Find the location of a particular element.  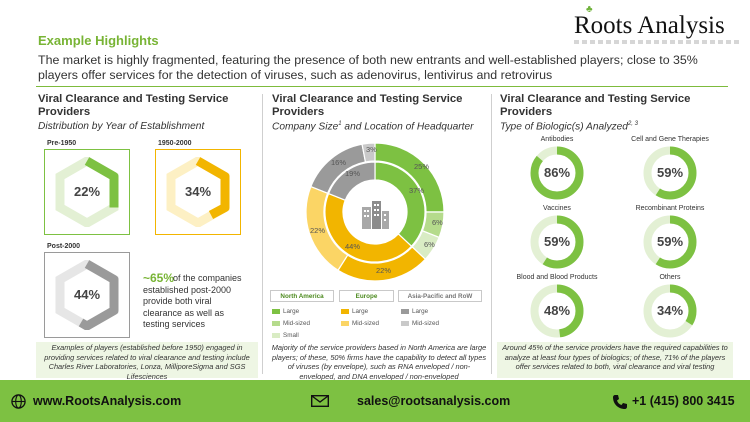

biologic-label: Vaccines is located at coordinates (557, 208).